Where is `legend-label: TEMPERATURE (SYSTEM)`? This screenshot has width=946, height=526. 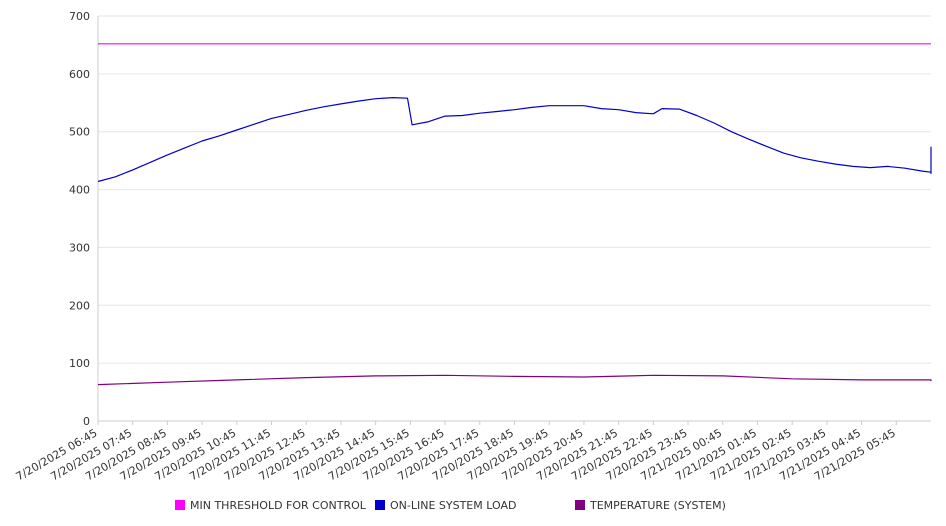 legend-label: TEMPERATURE (SYSTEM) is located at coordinates (657, 505).